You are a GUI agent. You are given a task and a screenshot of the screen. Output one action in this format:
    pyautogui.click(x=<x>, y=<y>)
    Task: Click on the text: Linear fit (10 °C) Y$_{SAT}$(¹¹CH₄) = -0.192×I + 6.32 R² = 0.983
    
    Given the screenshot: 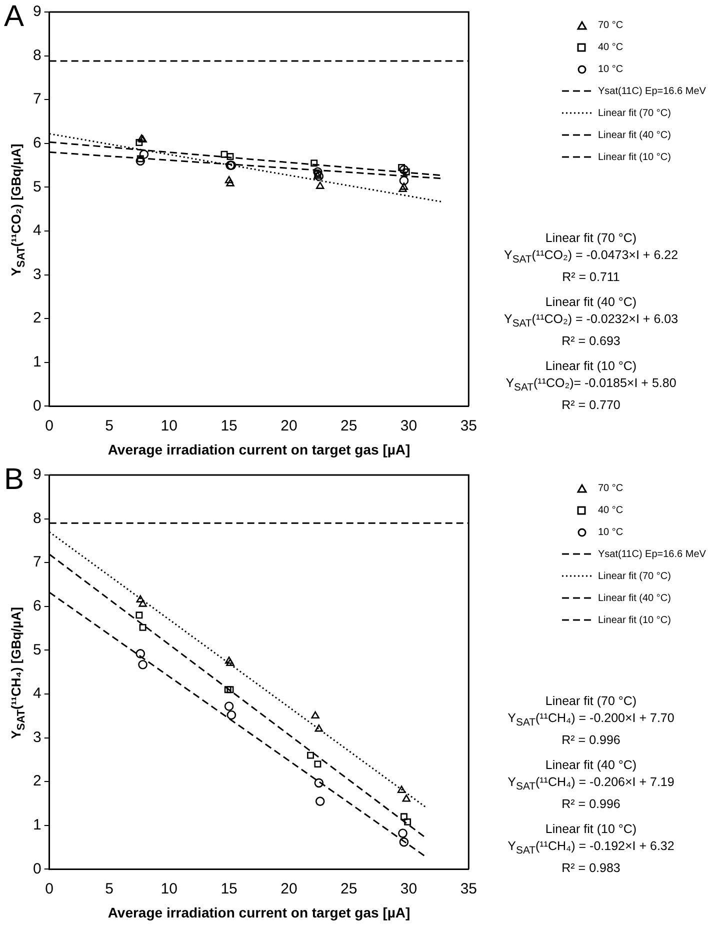 What is the action you would take?
    pyautogui.click(x=591, y=848)
    